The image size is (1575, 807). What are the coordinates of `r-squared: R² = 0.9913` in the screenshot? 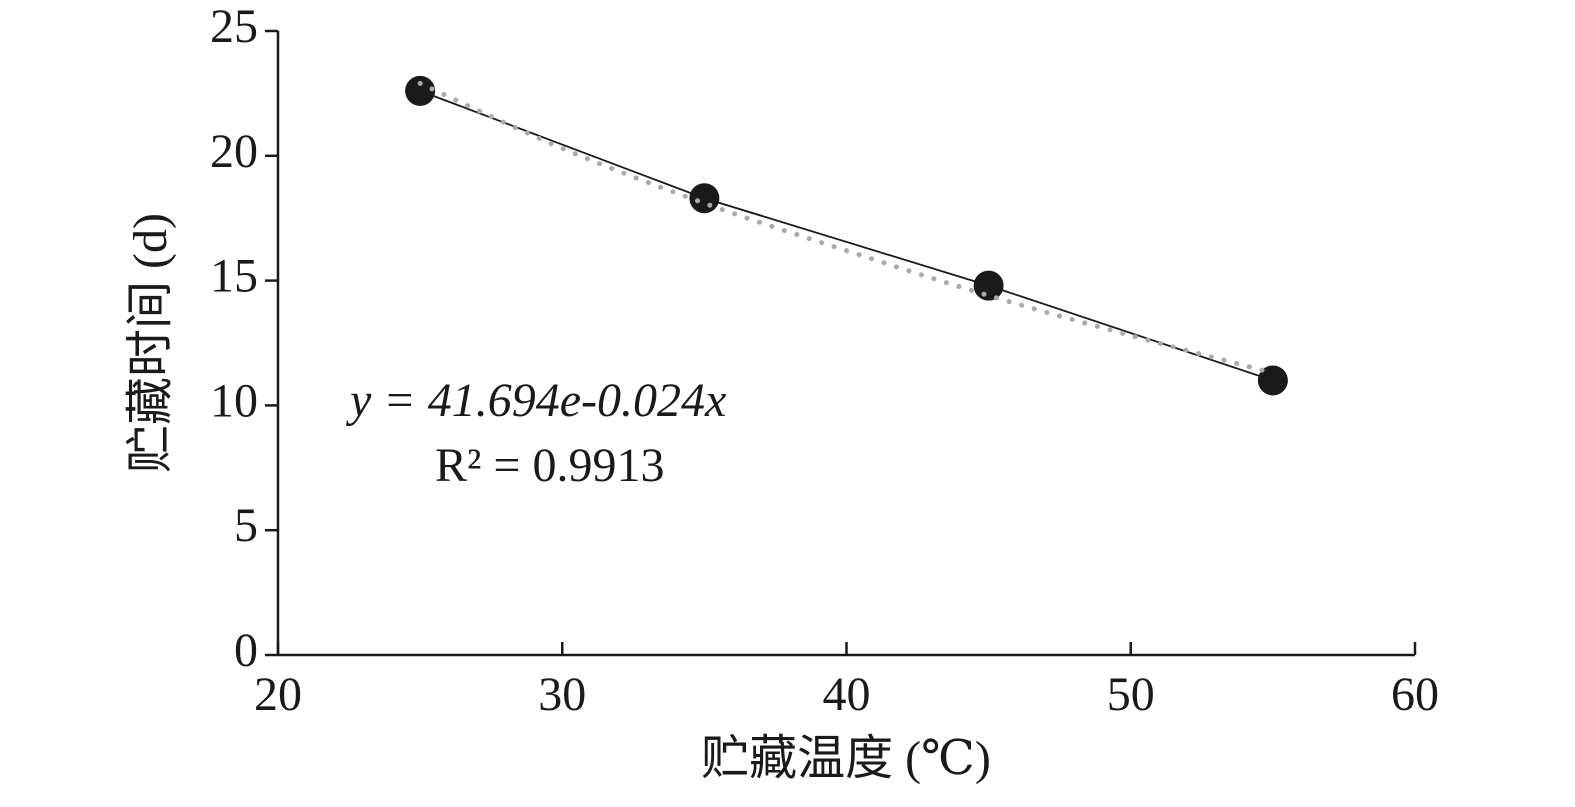 It's located at (549, 465).